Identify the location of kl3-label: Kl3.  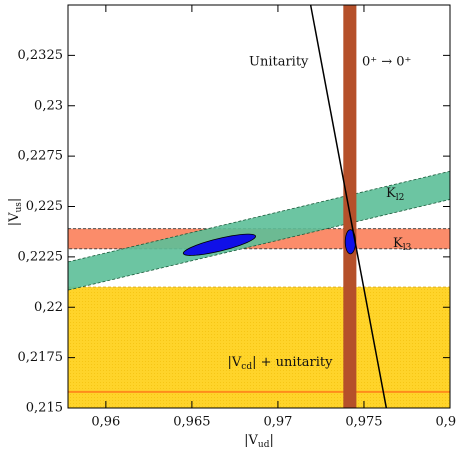
(402, 244).